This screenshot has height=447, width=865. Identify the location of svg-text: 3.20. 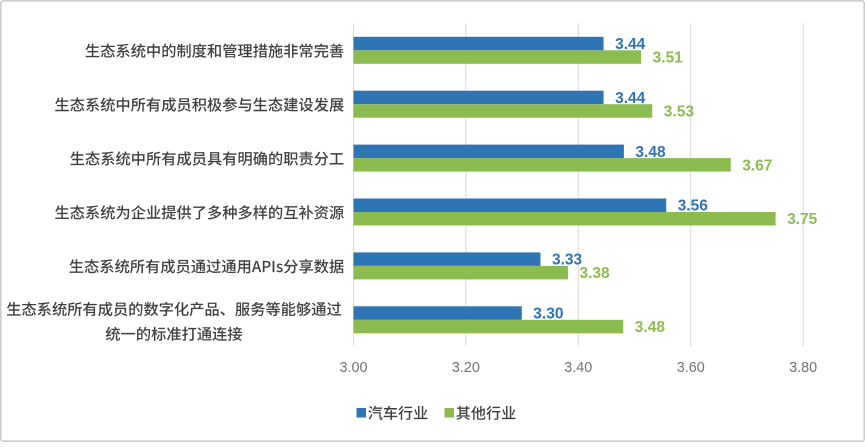
(466, 368).